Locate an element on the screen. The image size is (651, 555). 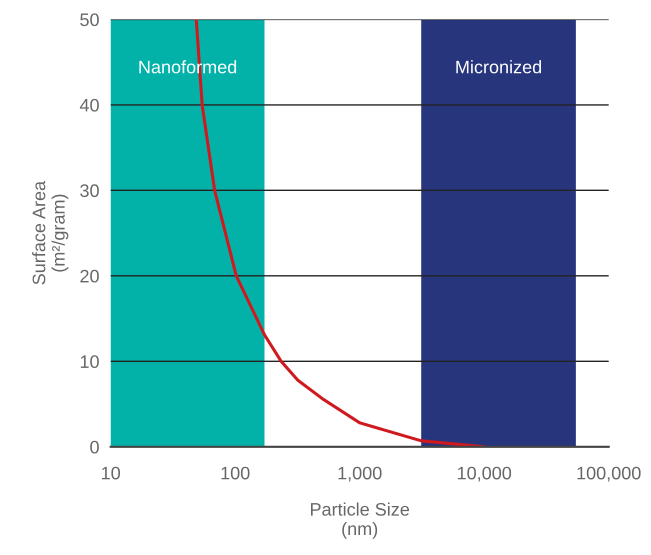
y-tick-label: 20 is located at coordinates (89, 276).